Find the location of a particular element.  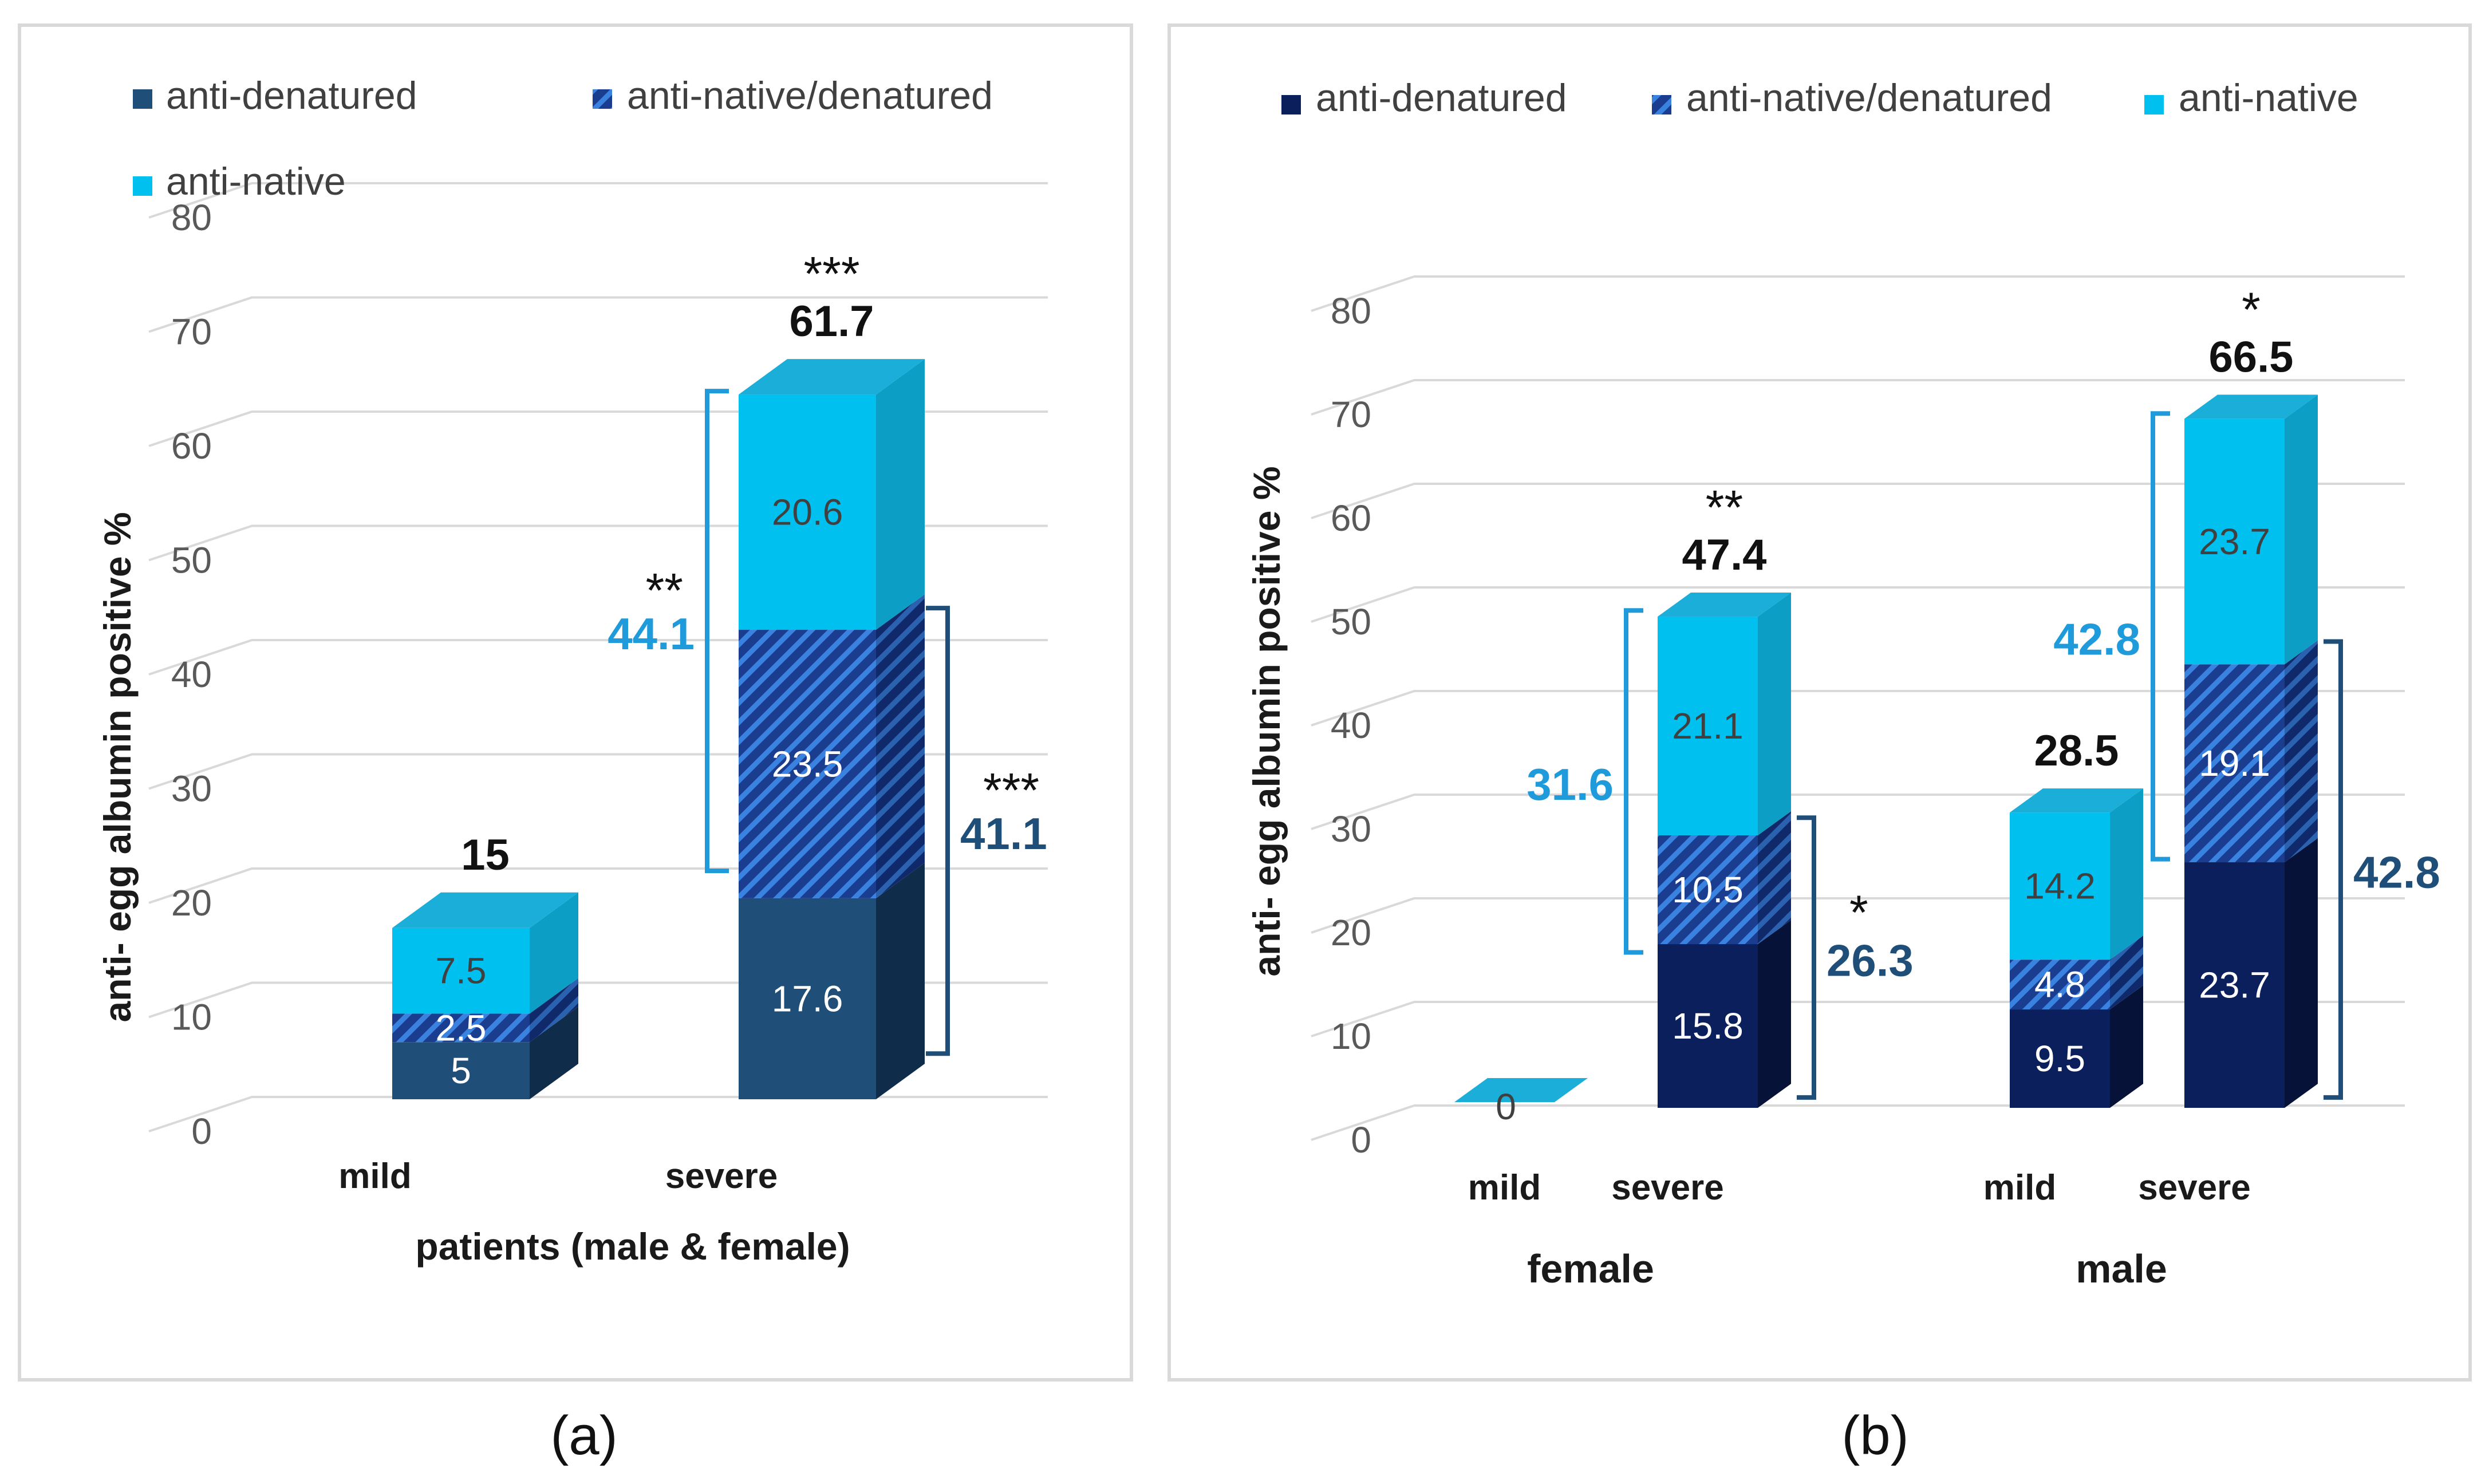

bar-segment-b-female-severe-anti-native-denatured is located at coordinates (1708, 890).